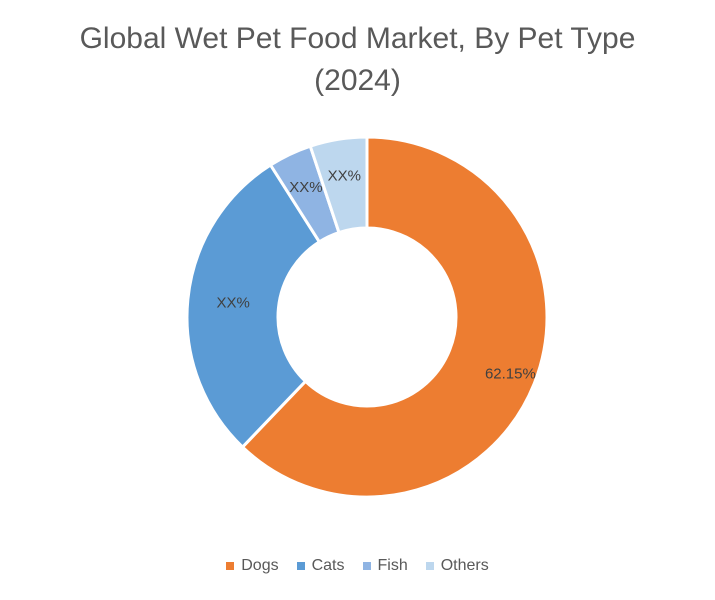 The height and width of the screenshot is (600, 715). Describe the element at coordinates (357, 38) in the screenshot. I see `chart-title-line-1: Global Wet Pet Food Market, By Pet Type` at that location.